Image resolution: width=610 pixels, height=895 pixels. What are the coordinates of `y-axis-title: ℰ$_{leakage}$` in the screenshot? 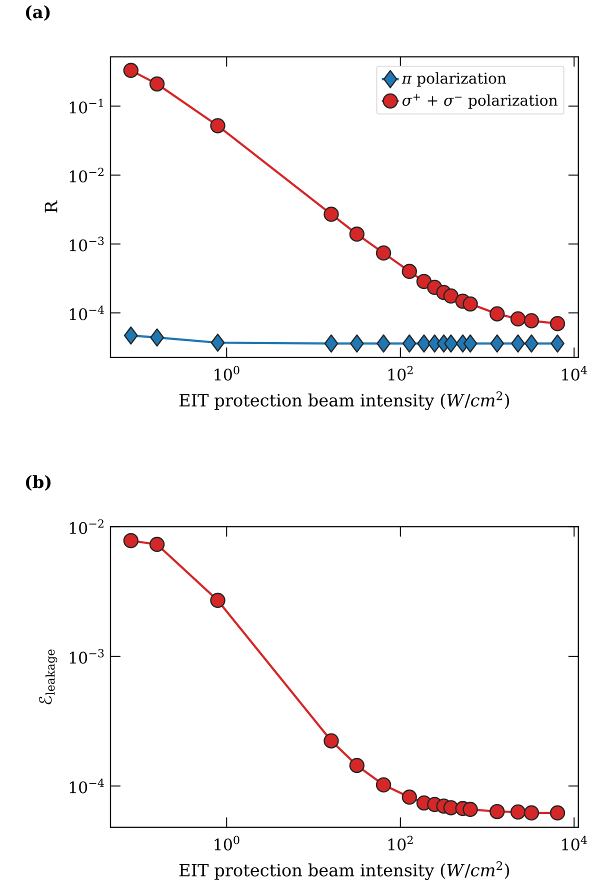 It's located at (48, 676).